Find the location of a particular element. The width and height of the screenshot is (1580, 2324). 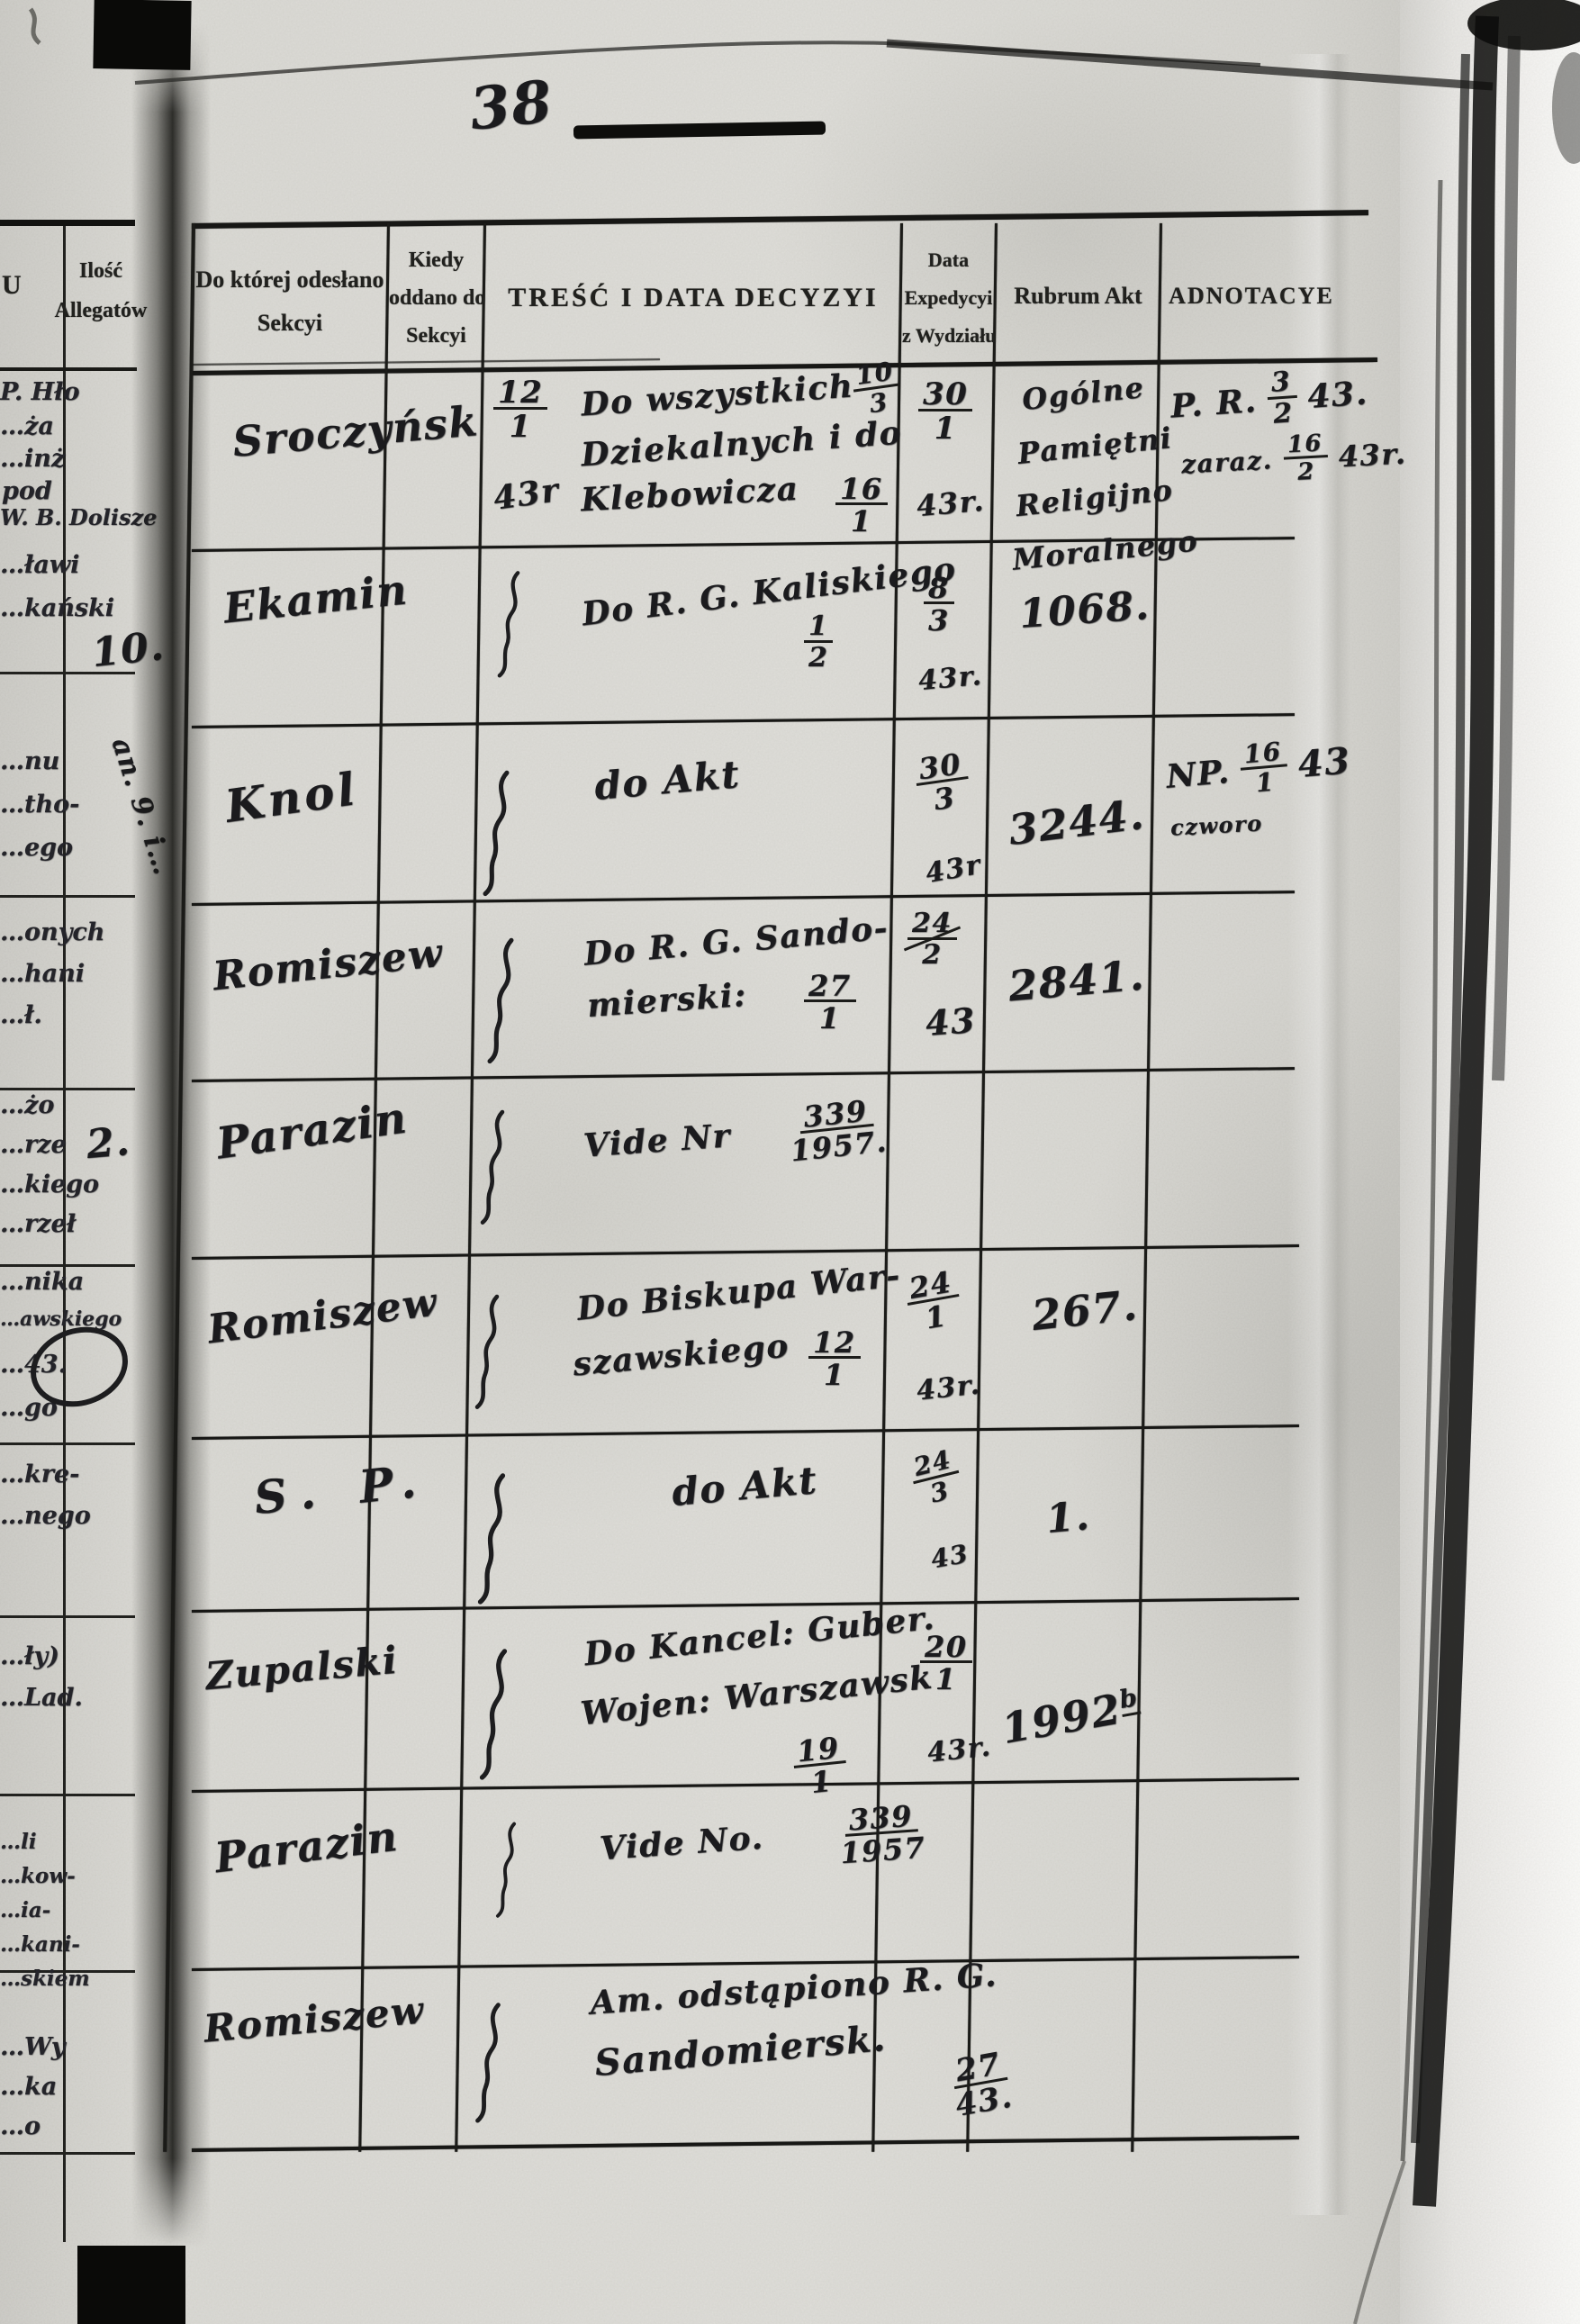

header-adnotacye: ADNOTACYE is located at coordinates (1251, 296).